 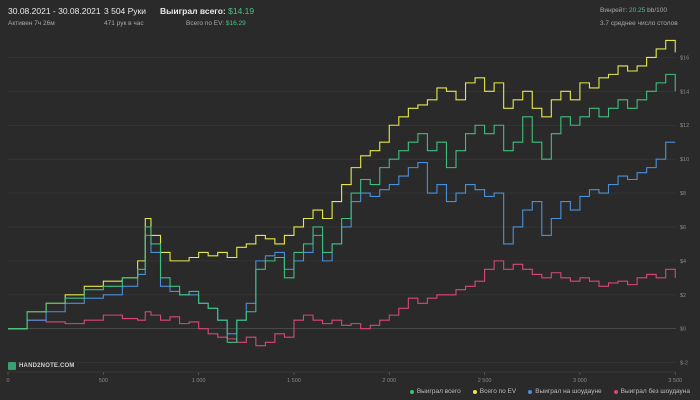 I want to click on legend-item: Выиграл всего, so click(x=435, y=391).